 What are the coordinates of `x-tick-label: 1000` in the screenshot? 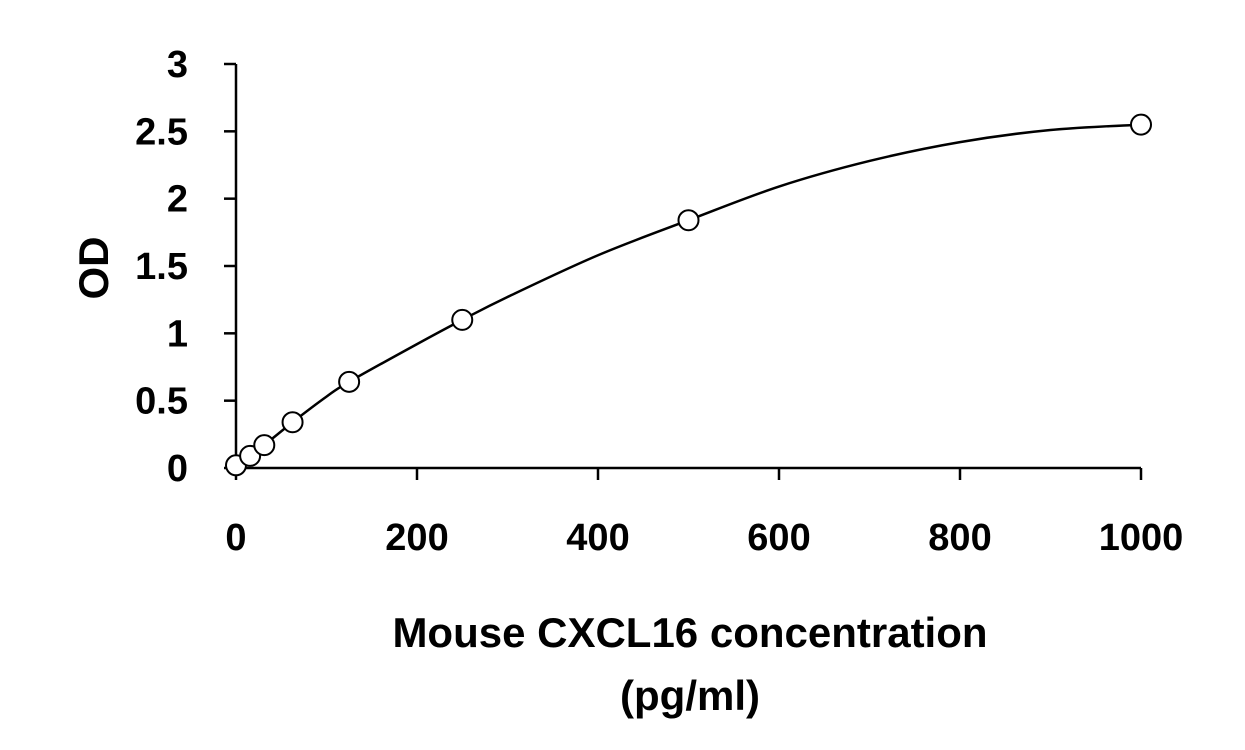 It's located at (1141, 538).